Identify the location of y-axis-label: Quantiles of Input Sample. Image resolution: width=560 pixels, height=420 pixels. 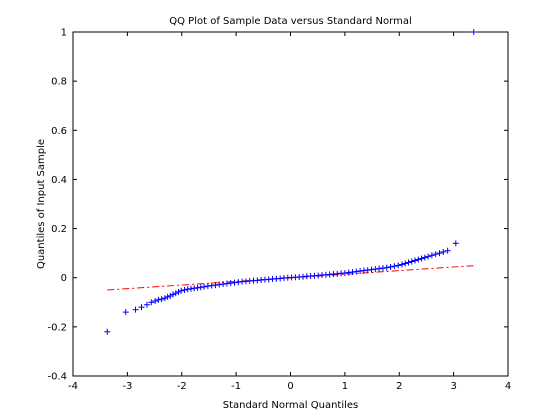
(41, 204).